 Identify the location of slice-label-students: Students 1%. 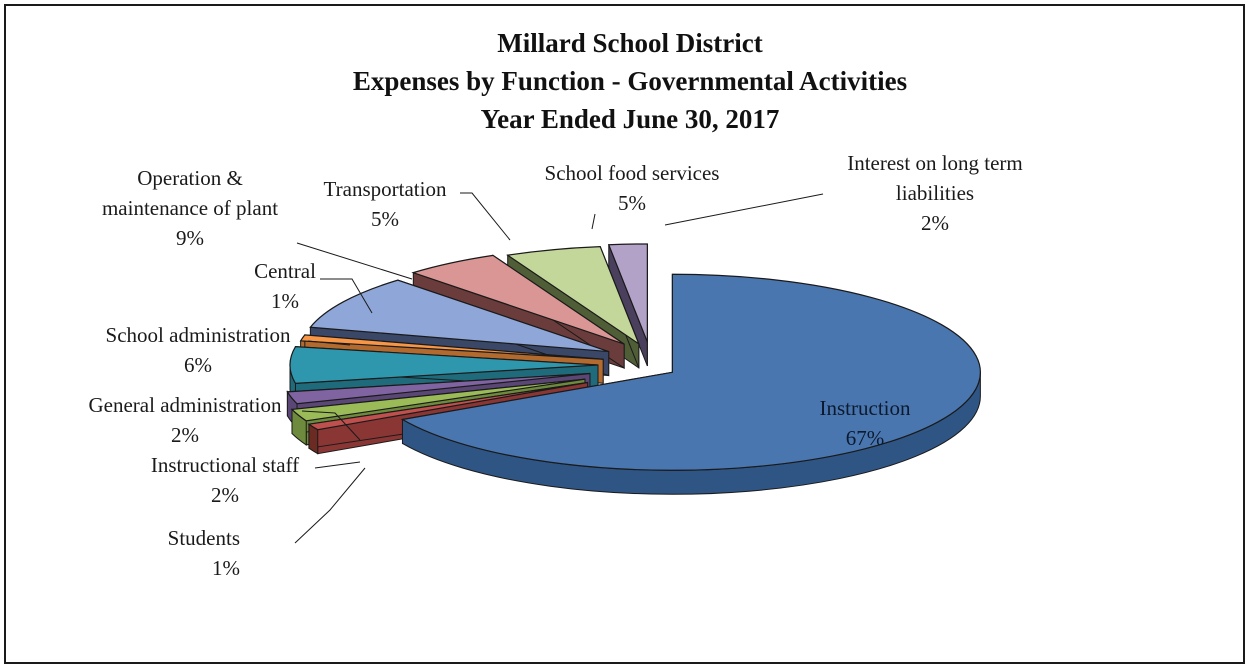
(204, 553).